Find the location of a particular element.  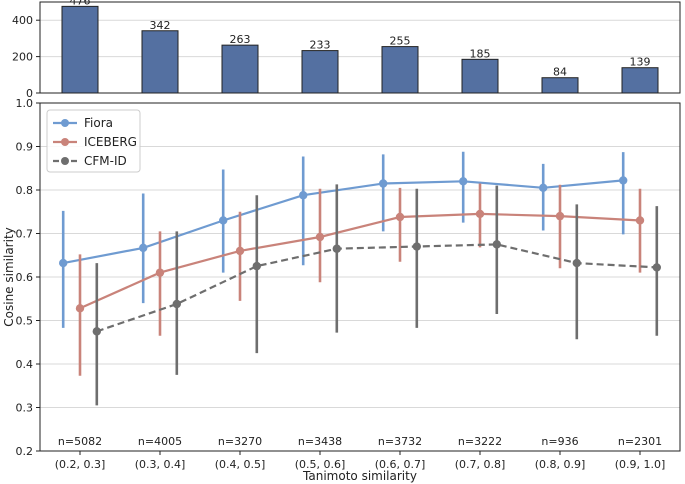

line-y-tick-label: 0.2 is located at coordinates (25, 451).